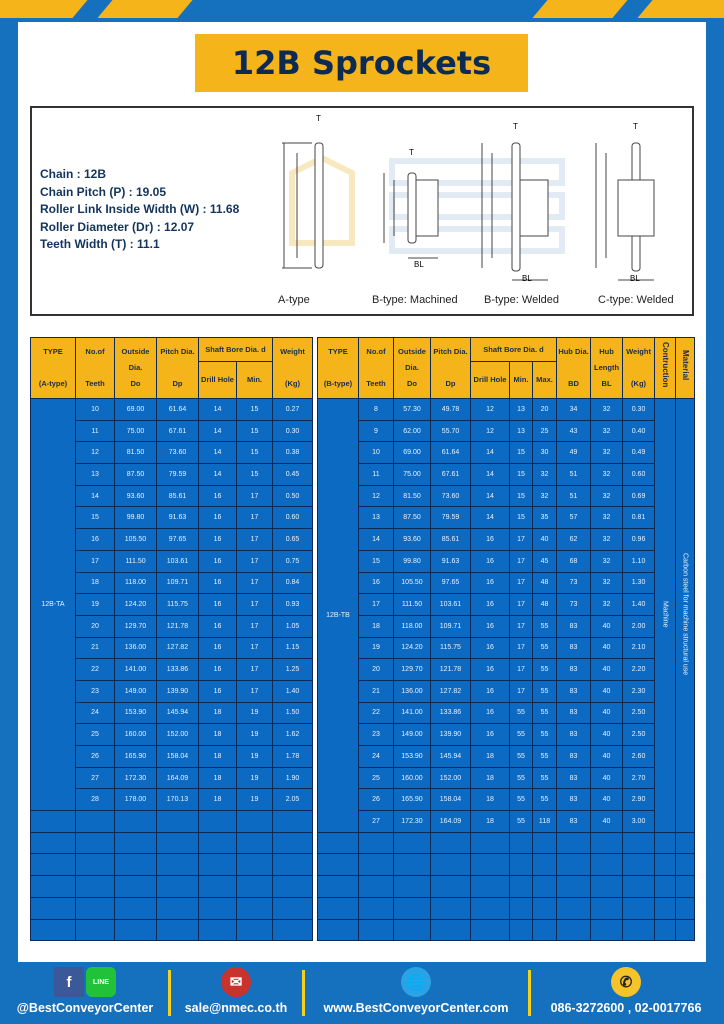  What do you see at coordinates (101, 982) in the screenshot?
I see `line-icon: LINE` at bounding box center [101, 982].